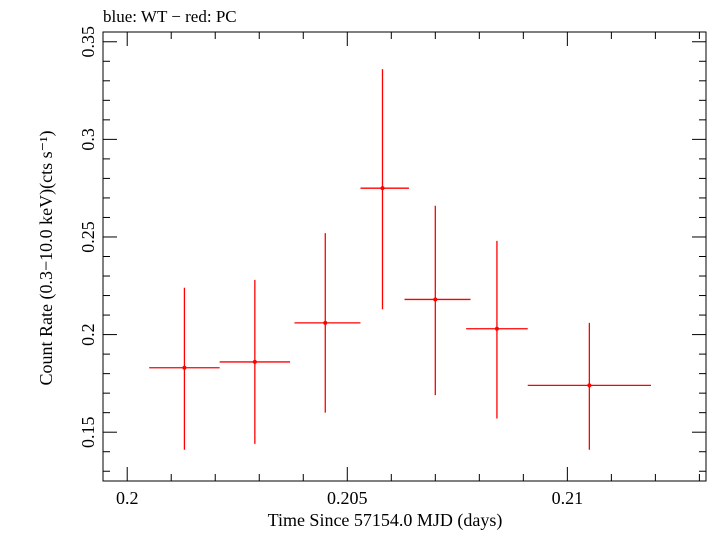 This screenshot has height=537, width=709. Describe the element at coordinates (88, 139) in the screenshot. I see `y-tick-label: 0.3` at that location.